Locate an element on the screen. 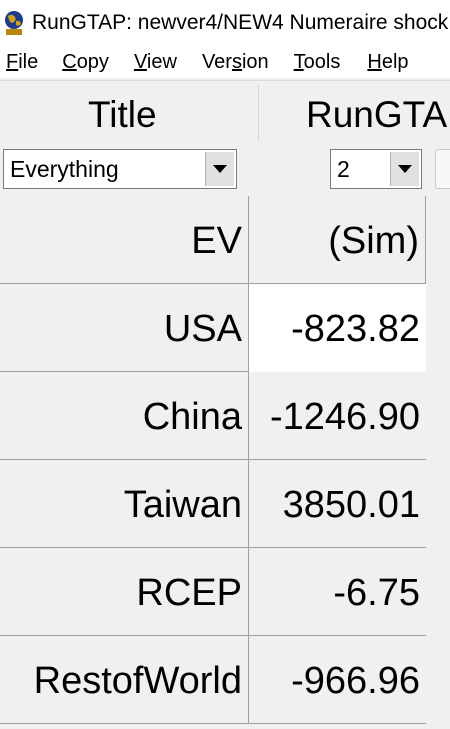  title-column-header: Title is located at coordinates (122, 114).